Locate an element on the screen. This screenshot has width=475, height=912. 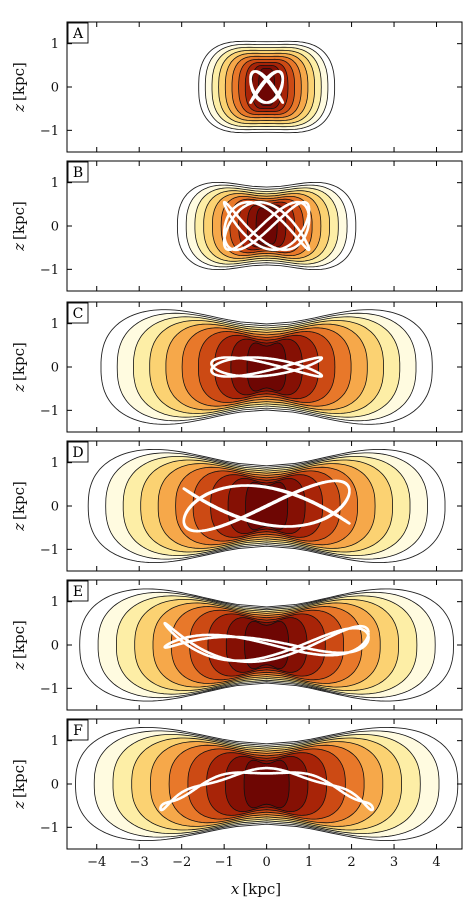
orbit-F is located at coordinates (267, 789).